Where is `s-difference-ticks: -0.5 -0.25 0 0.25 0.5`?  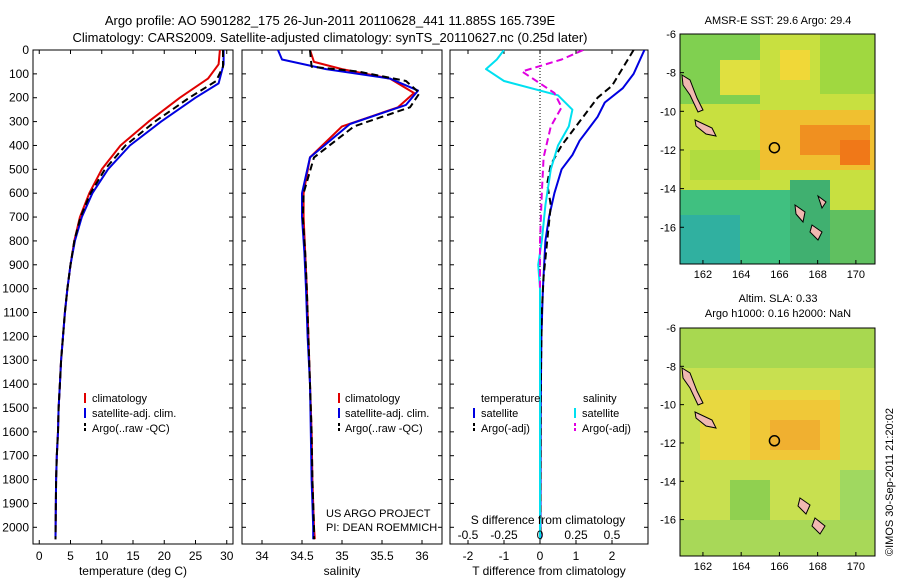 s-difference-ticks: -0.5 -0.25 0 0.25 0.5 is located at coordinates (539, 535).